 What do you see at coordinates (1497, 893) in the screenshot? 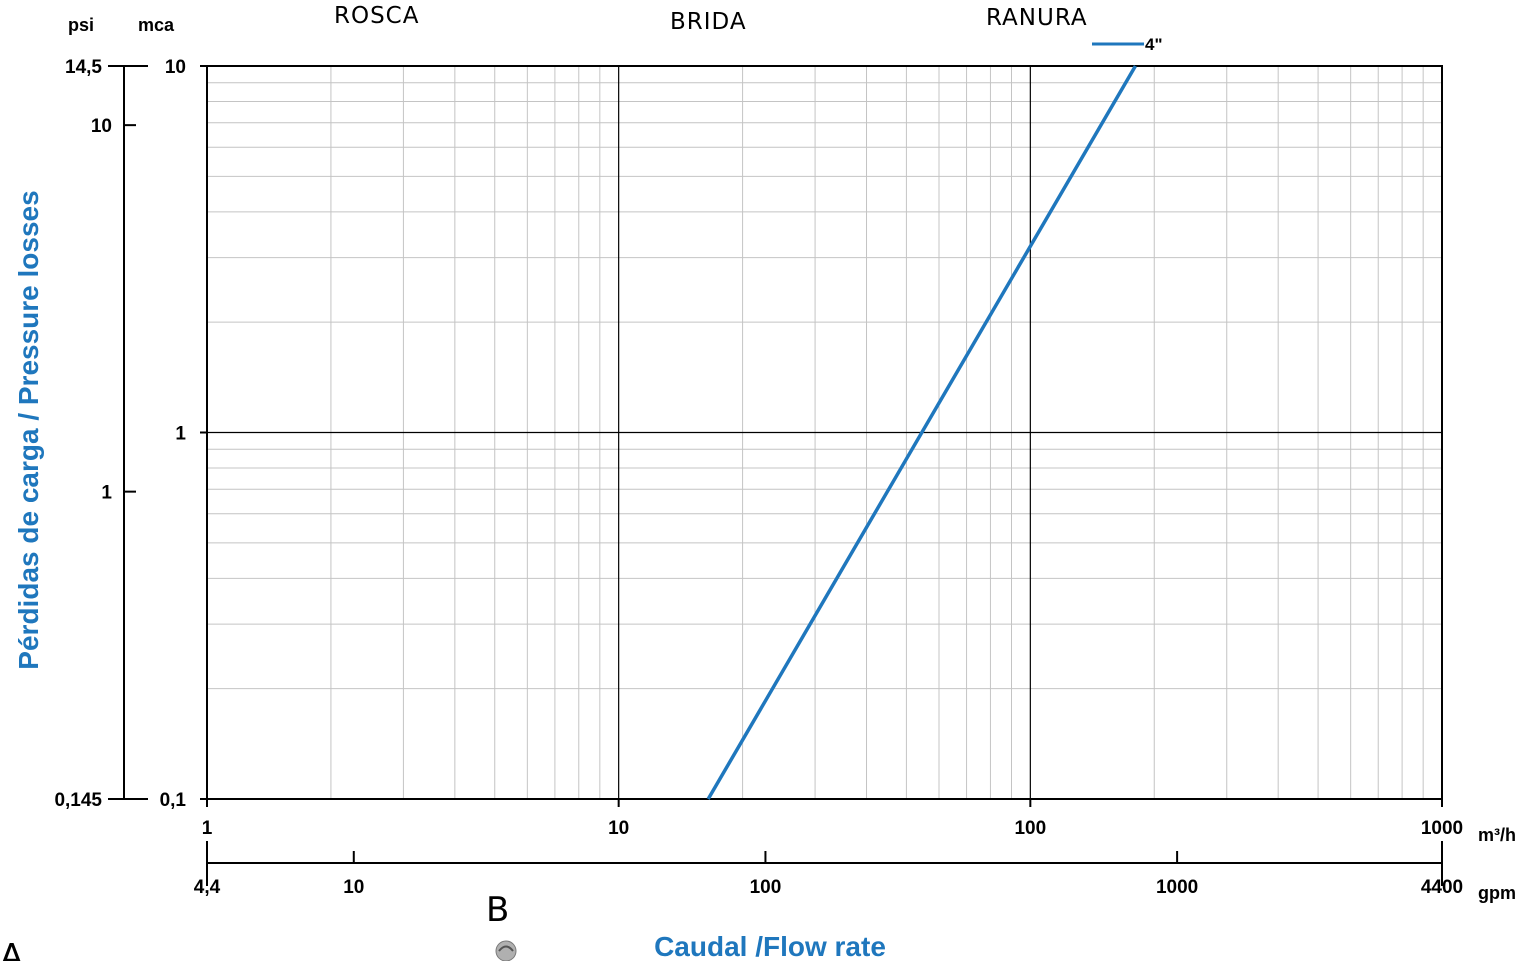
I see `gpm-unit-label: gpm` at bounding box center [1497, 893].